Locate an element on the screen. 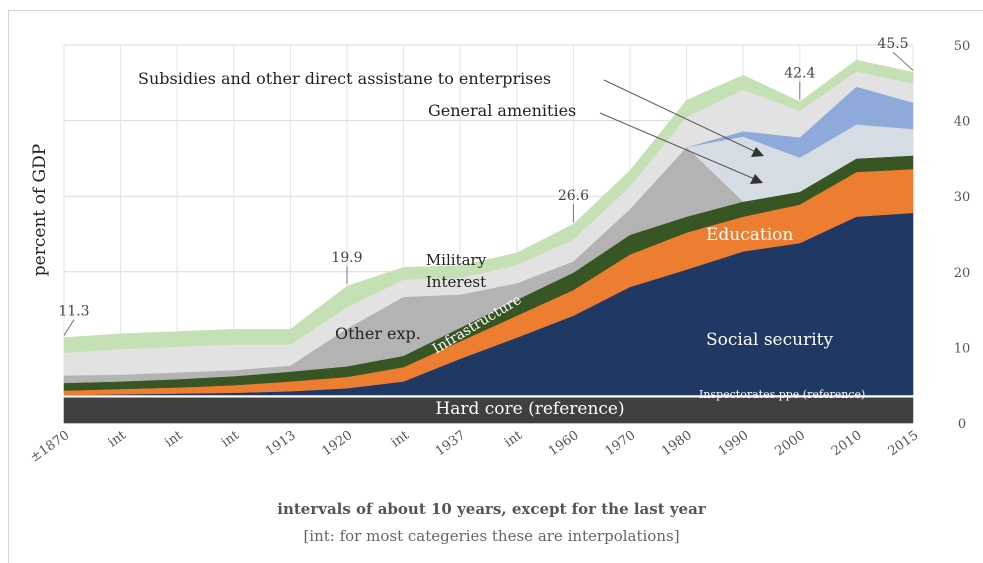 The width and height of the screenshot is (983, 563). x-tick-label: 1980 is located at coordinates (677, 443).